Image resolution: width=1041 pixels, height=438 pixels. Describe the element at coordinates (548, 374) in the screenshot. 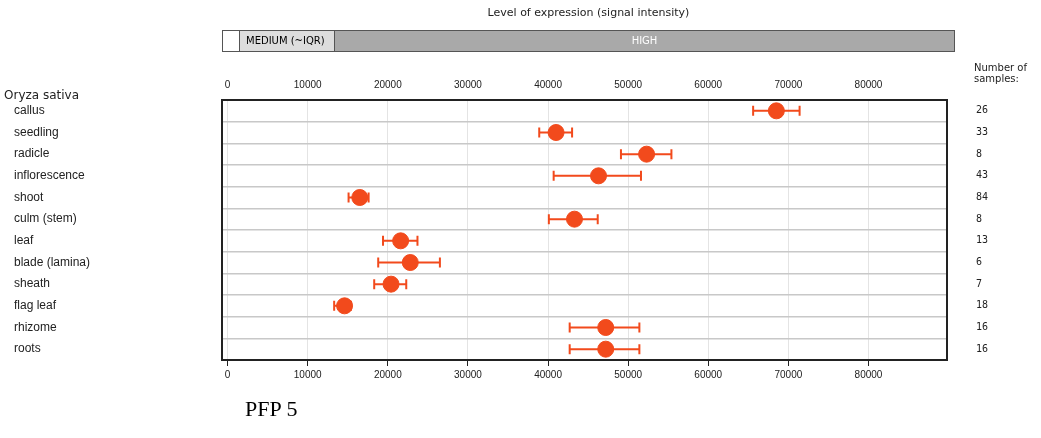

I see `x-tick-label: 40000` at that location.